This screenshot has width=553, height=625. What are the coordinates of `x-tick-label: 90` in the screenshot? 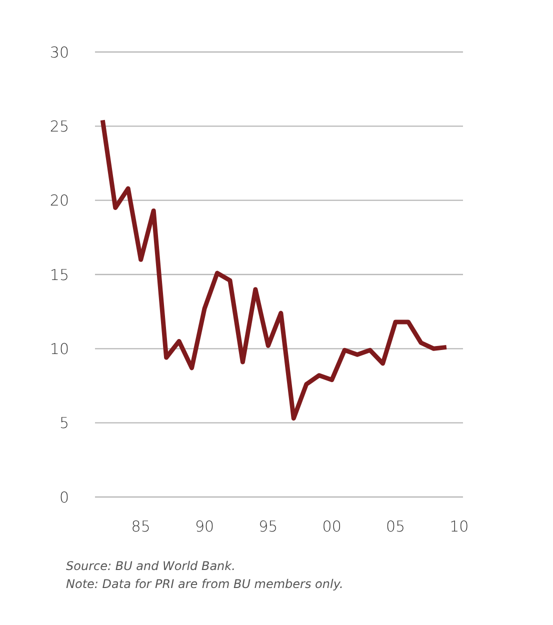 It's located at (204, 527).